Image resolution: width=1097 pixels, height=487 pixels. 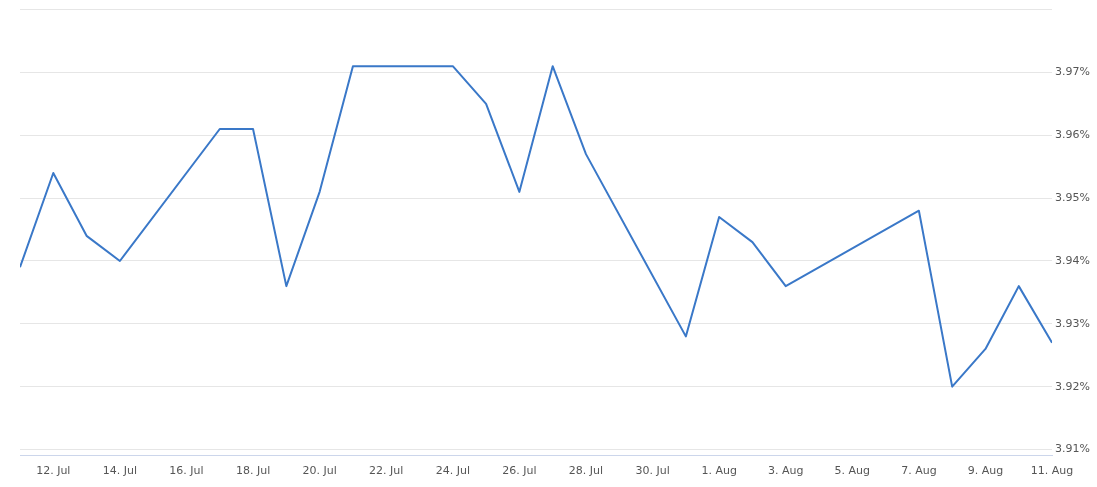 I want to click on x-tick-label: 20. Jul, so click(x=319, y=471).